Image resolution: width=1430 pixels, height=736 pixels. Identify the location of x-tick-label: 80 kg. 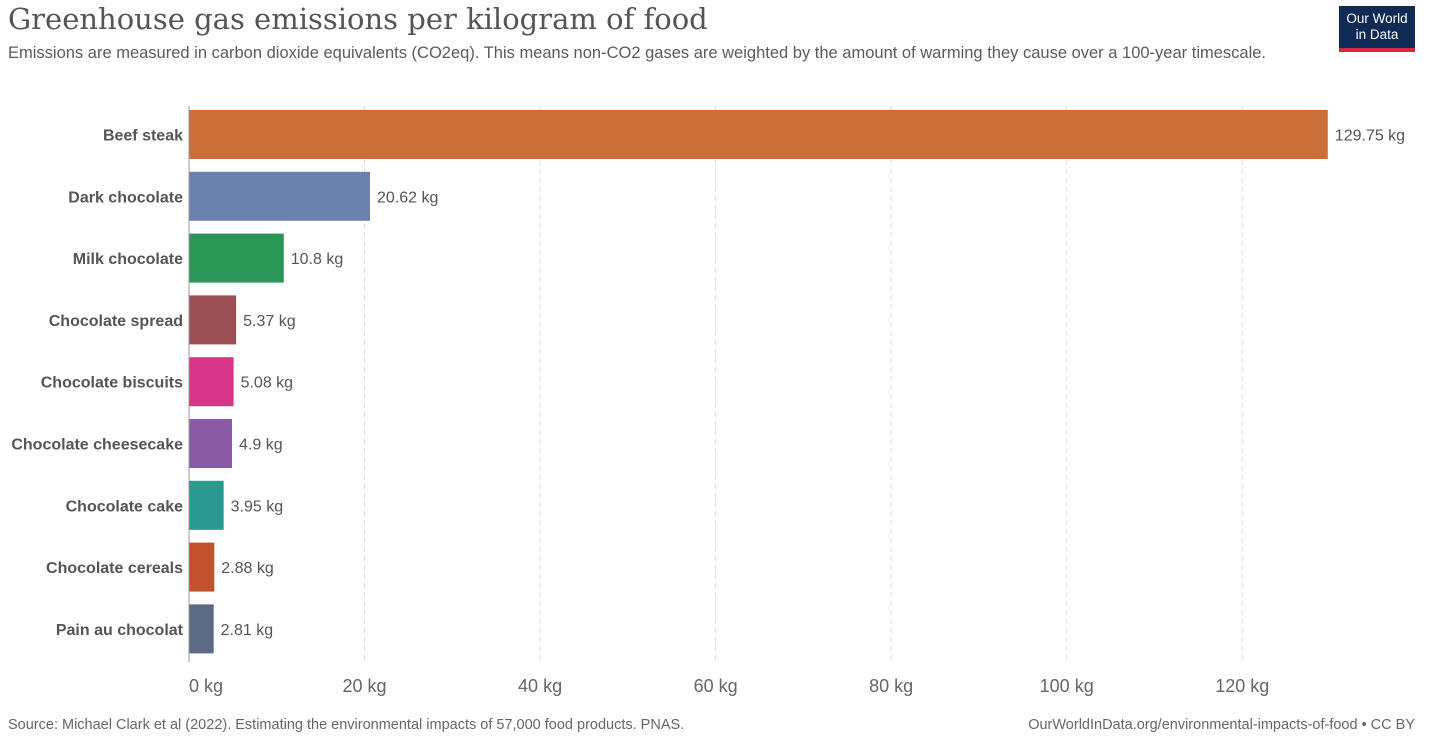
(891, 686).